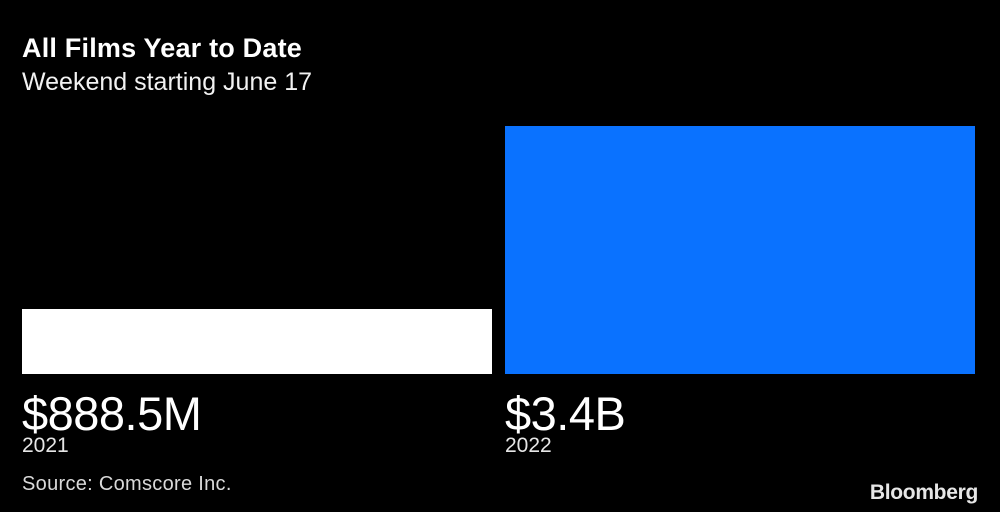 This screenshot has height=512, width=1000. What do you see at coordinates (565, 413) in the screenshot?
I see `data-label-2022: $3.4B` at bounding box center [565, 413].